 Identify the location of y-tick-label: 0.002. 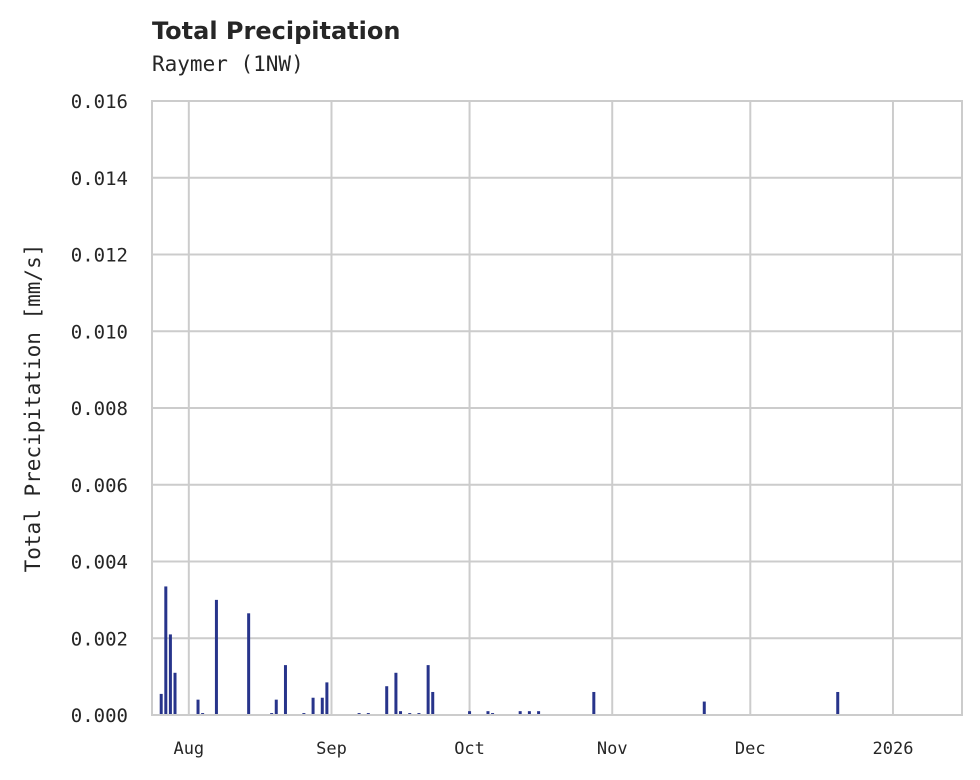
(99, 639).